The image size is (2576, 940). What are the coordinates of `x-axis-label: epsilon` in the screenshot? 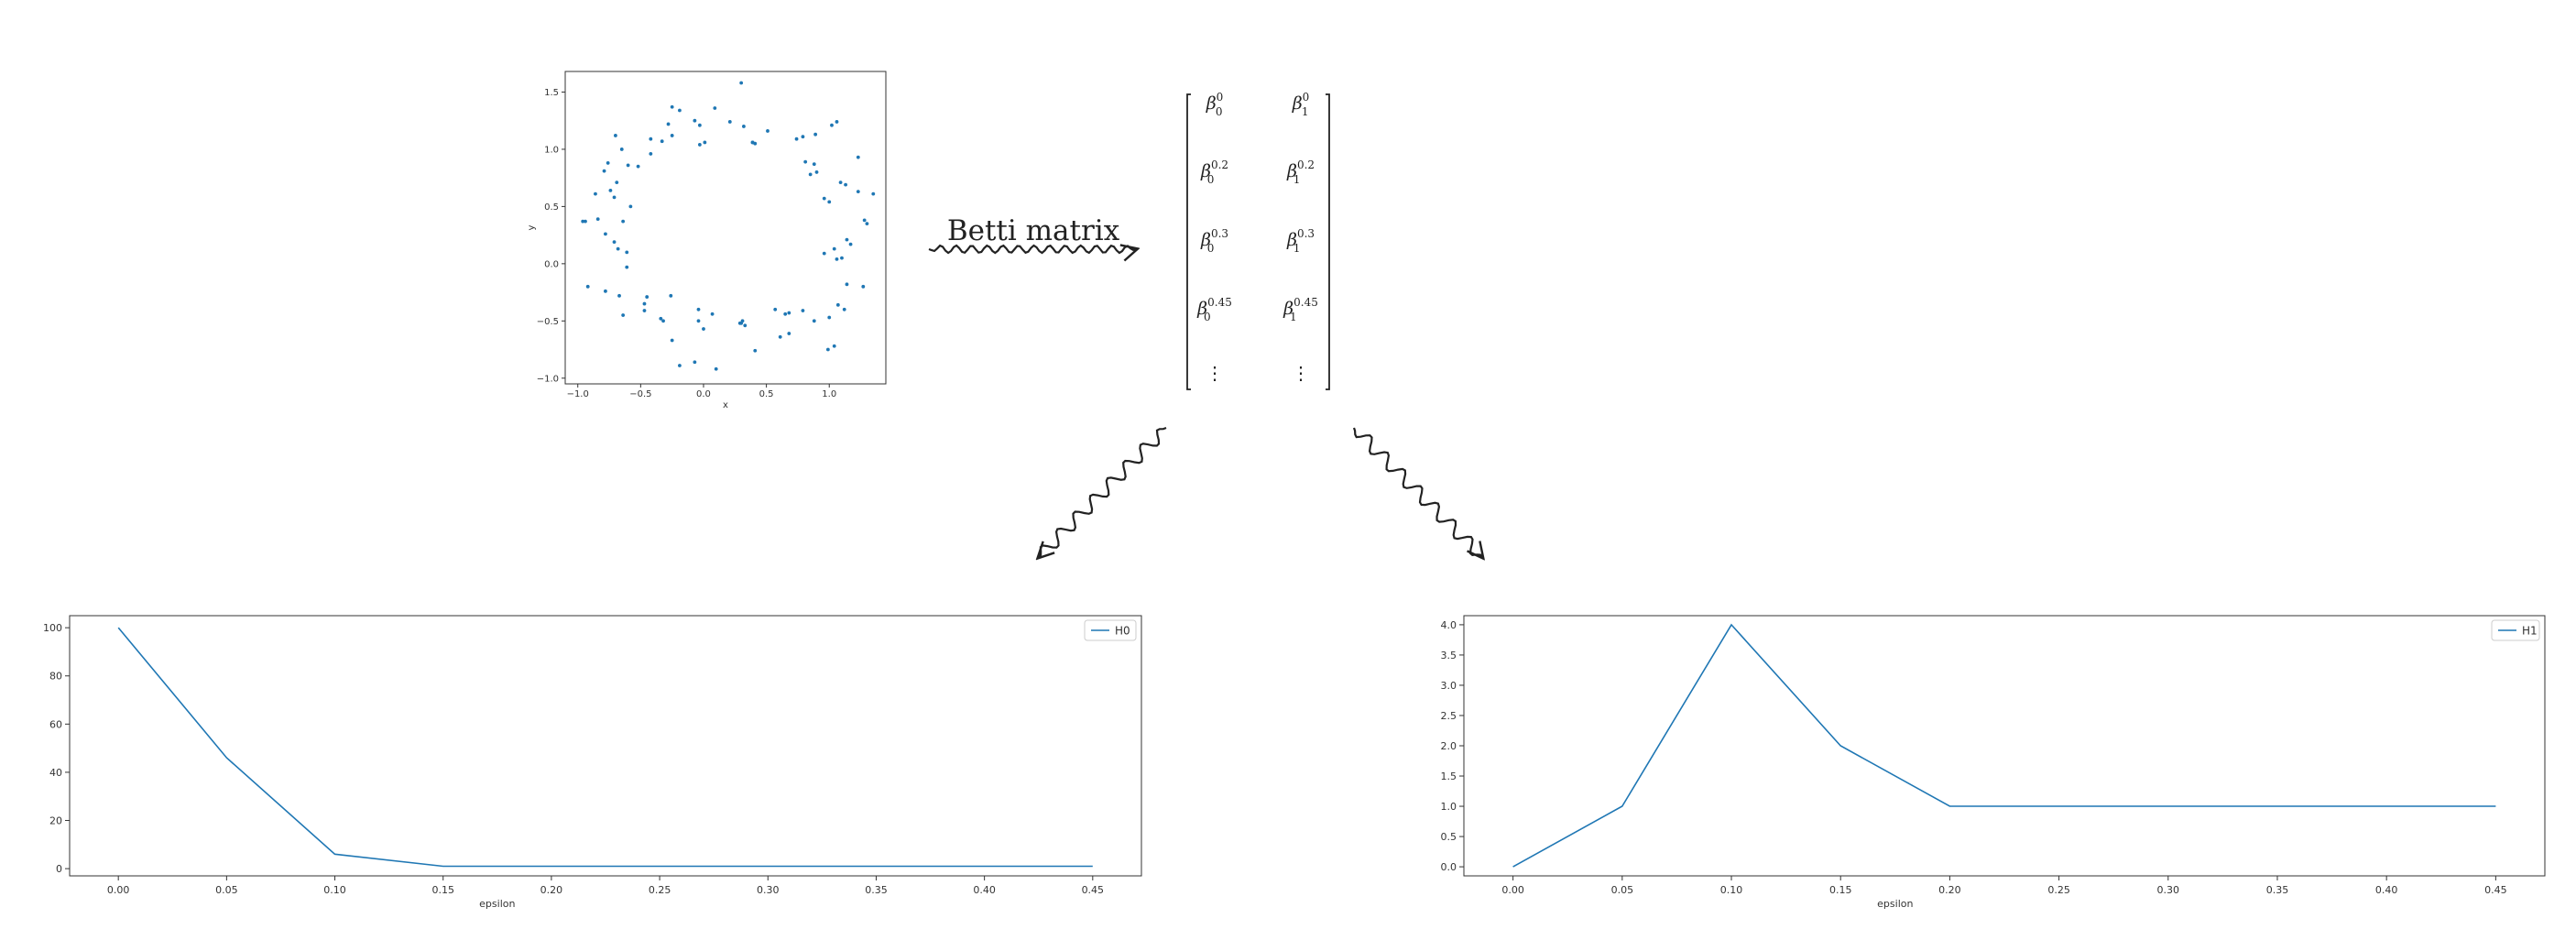 It's located at (497, 904).